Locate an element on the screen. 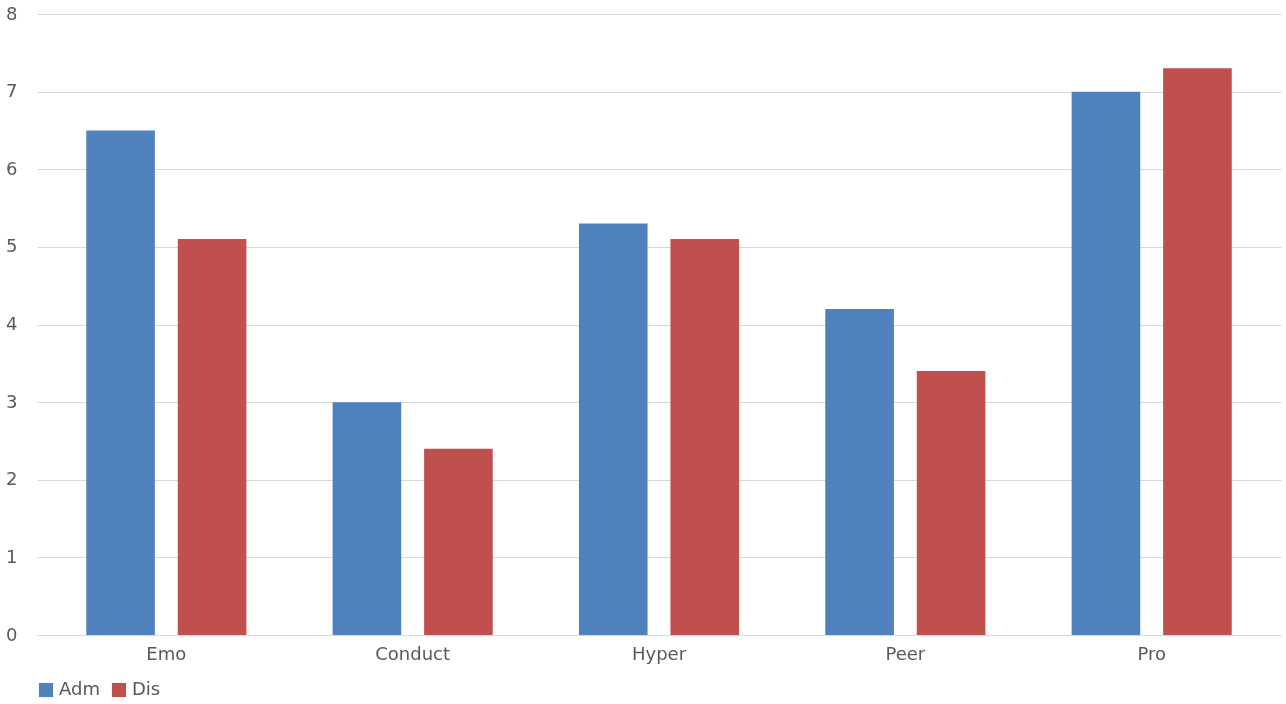  y-tick-label: 8 is located at coordinates (12, 13).